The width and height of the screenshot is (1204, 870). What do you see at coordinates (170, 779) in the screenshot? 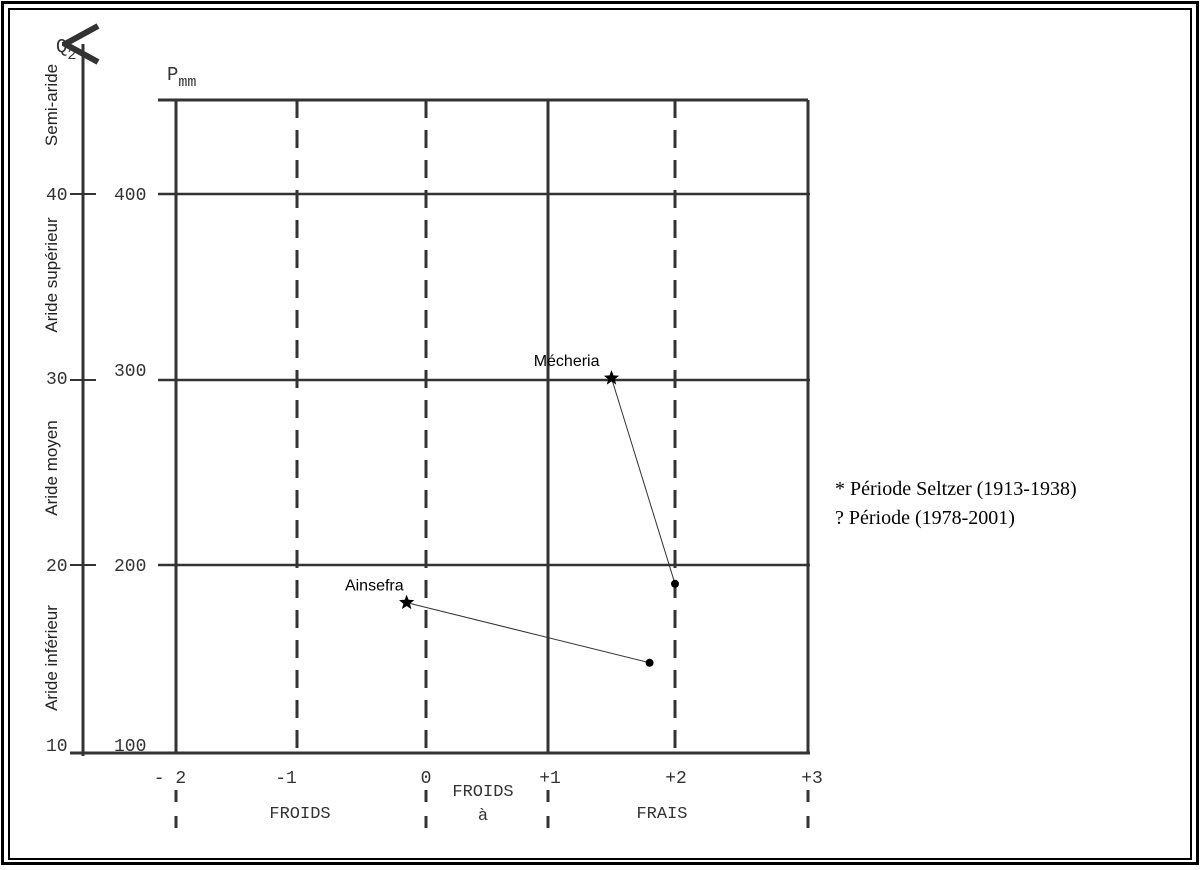
I see `x-tick-label: - 2` at bounding box center [170, 779].